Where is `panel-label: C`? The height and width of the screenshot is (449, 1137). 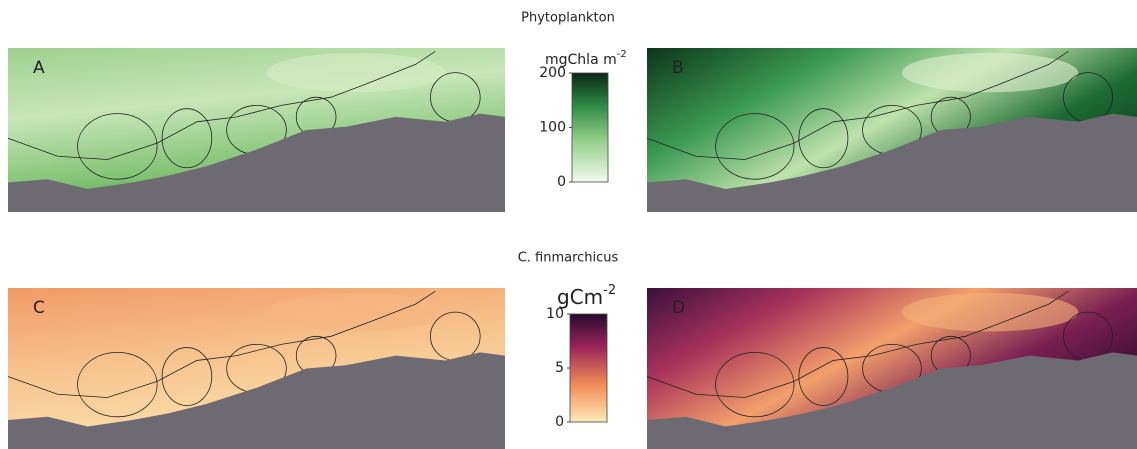 panel-label: C is located at coordinates (39, 308).